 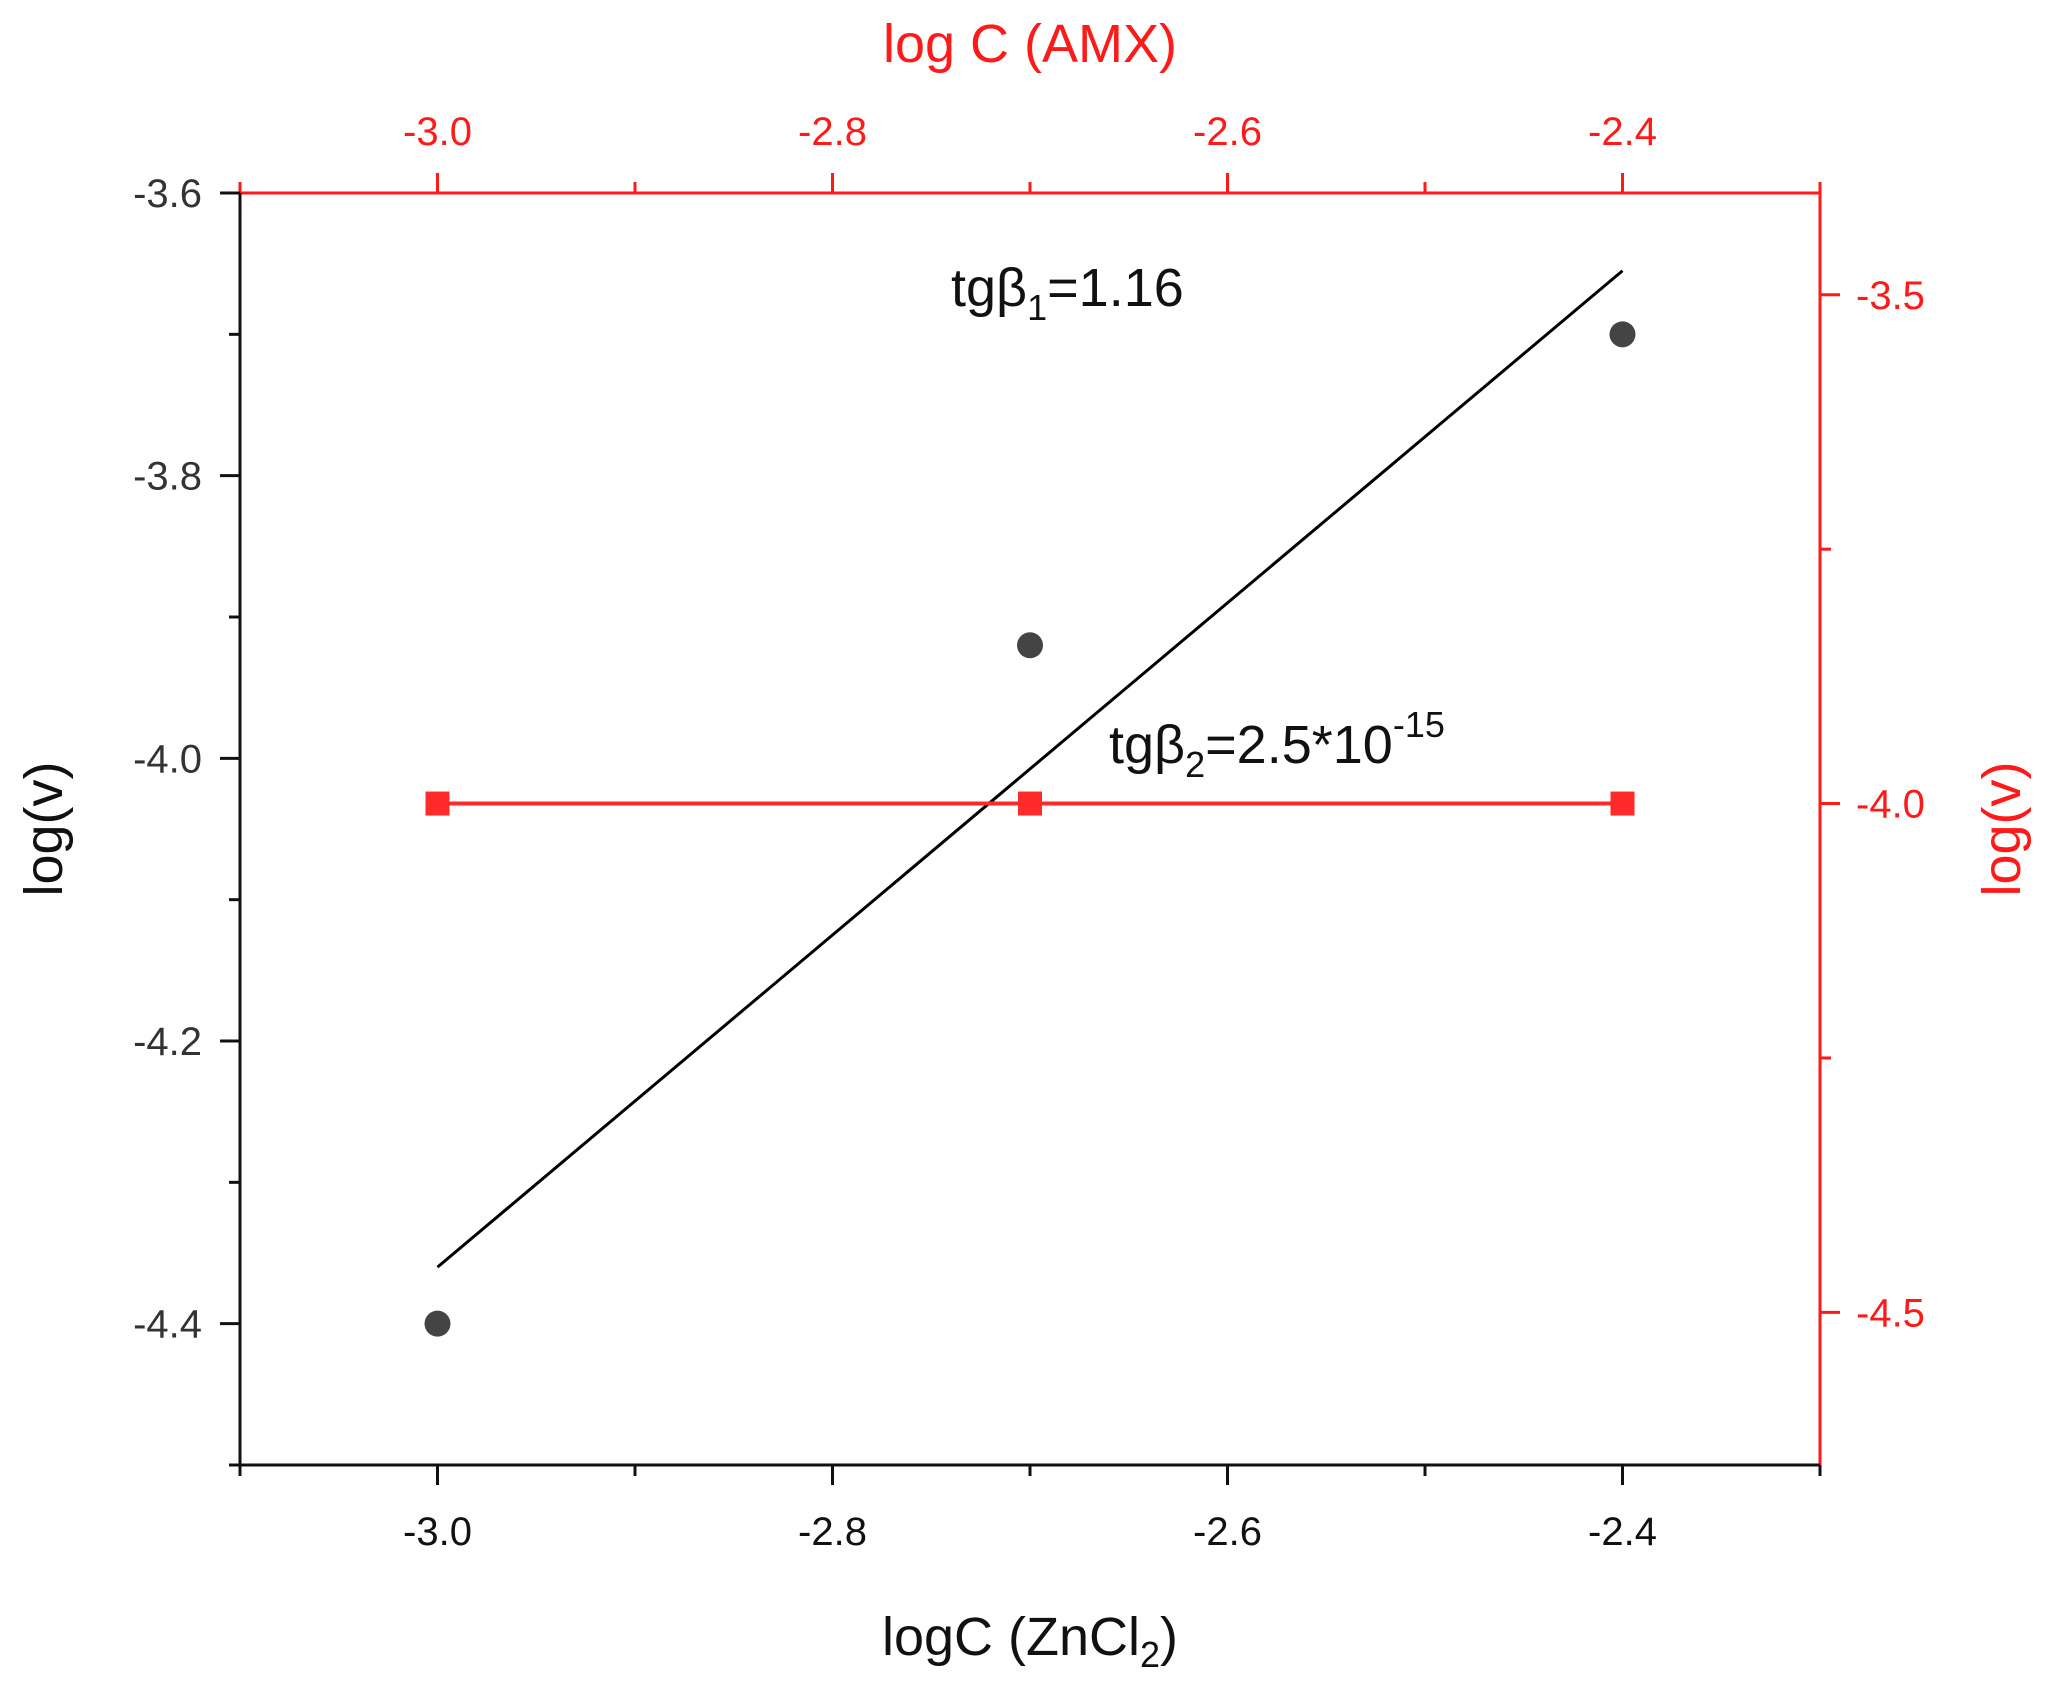 I want to click on top-axis-ticks: -3.0 -2.8 -2.6 -2.4, so click(x=1030, y=151).